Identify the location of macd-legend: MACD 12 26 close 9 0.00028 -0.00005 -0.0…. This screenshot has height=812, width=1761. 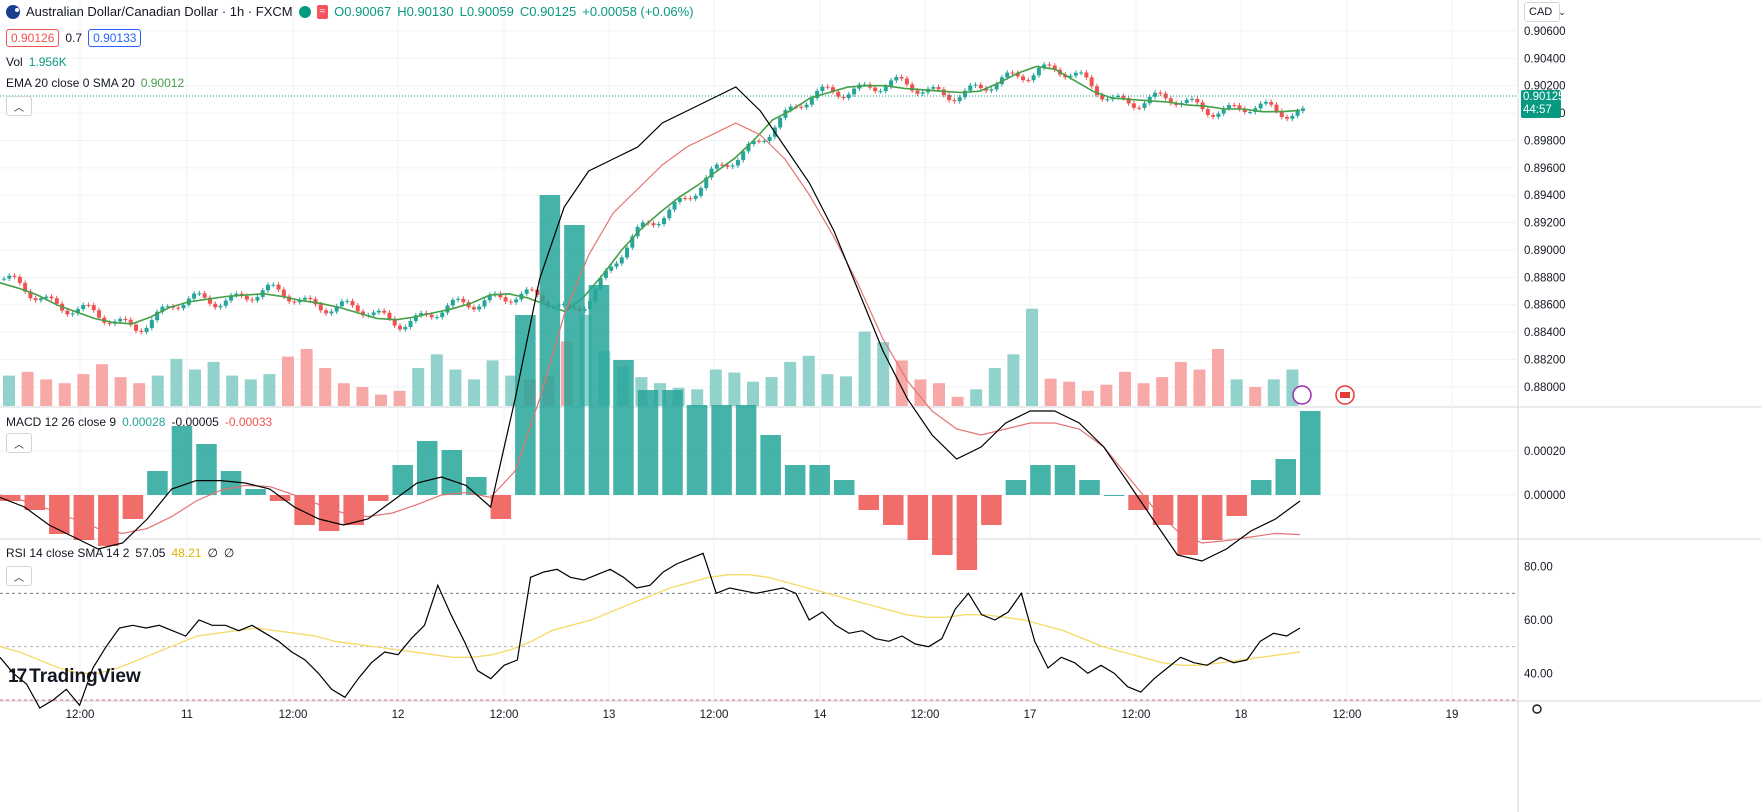
(142, 422).